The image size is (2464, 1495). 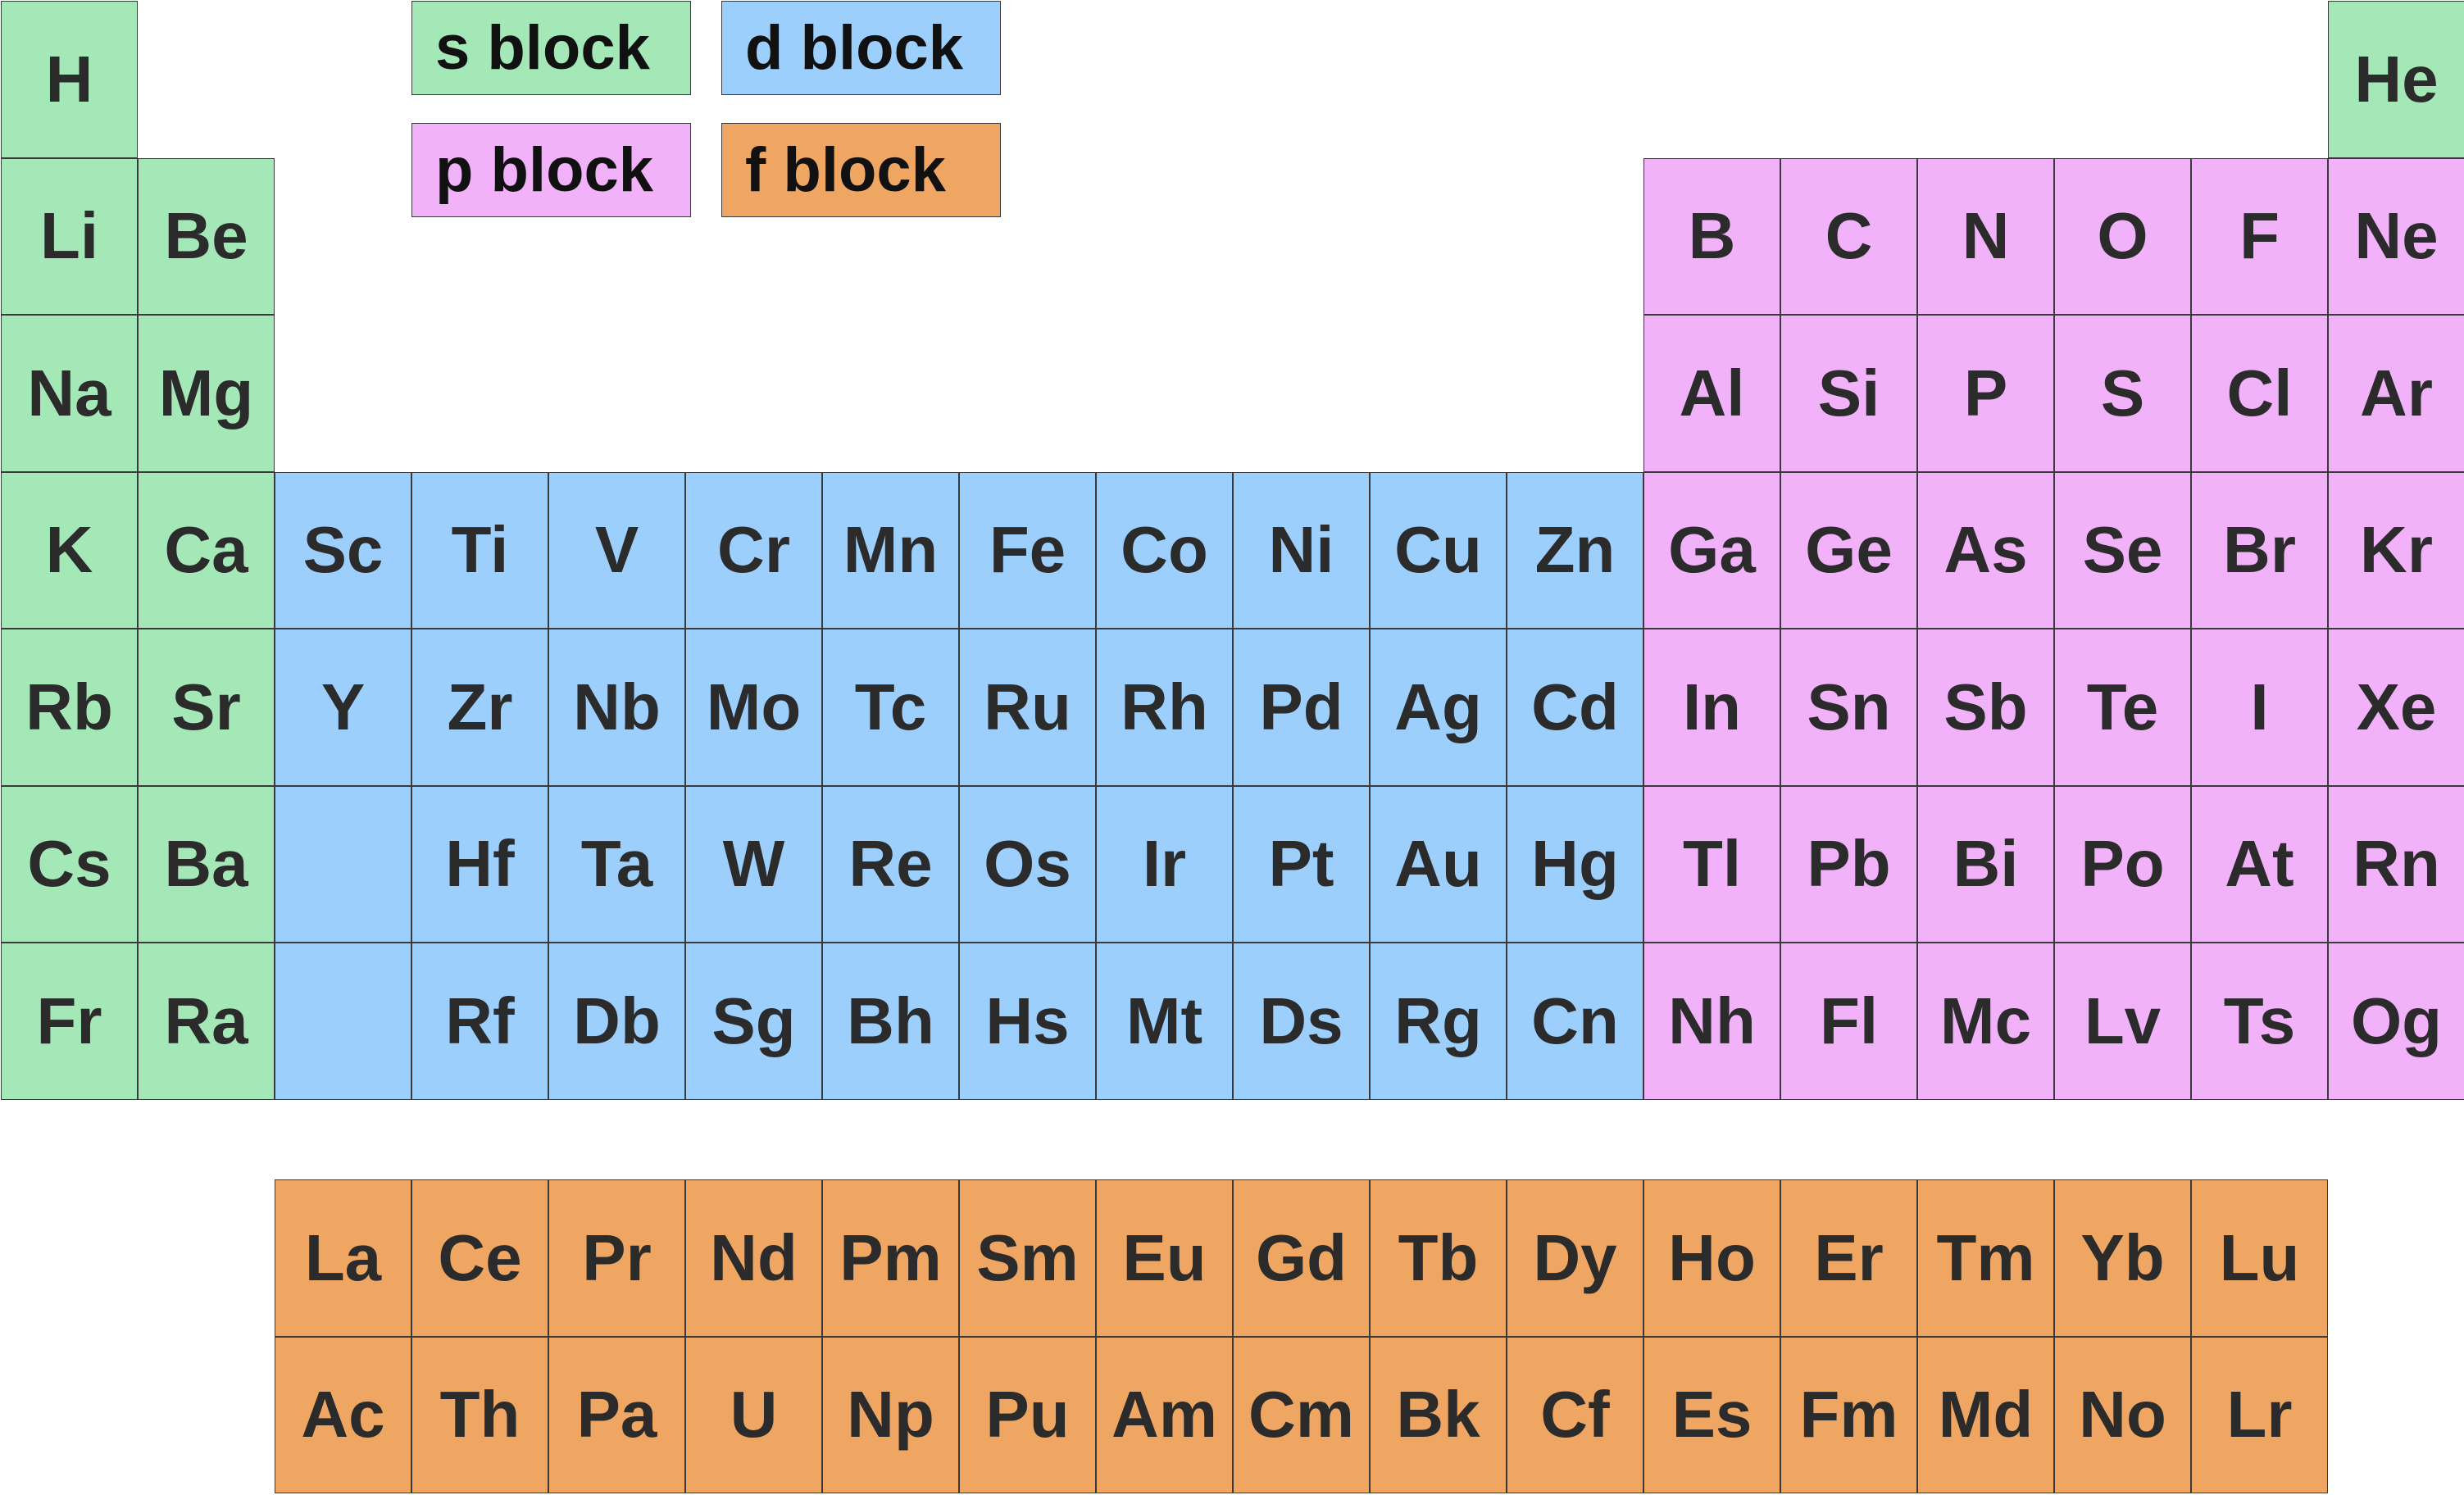 What do you see at coordinates (1712, 1258) in the screenshot?
I see `element-ho: Ho` at bounding box center [1712, 1258].